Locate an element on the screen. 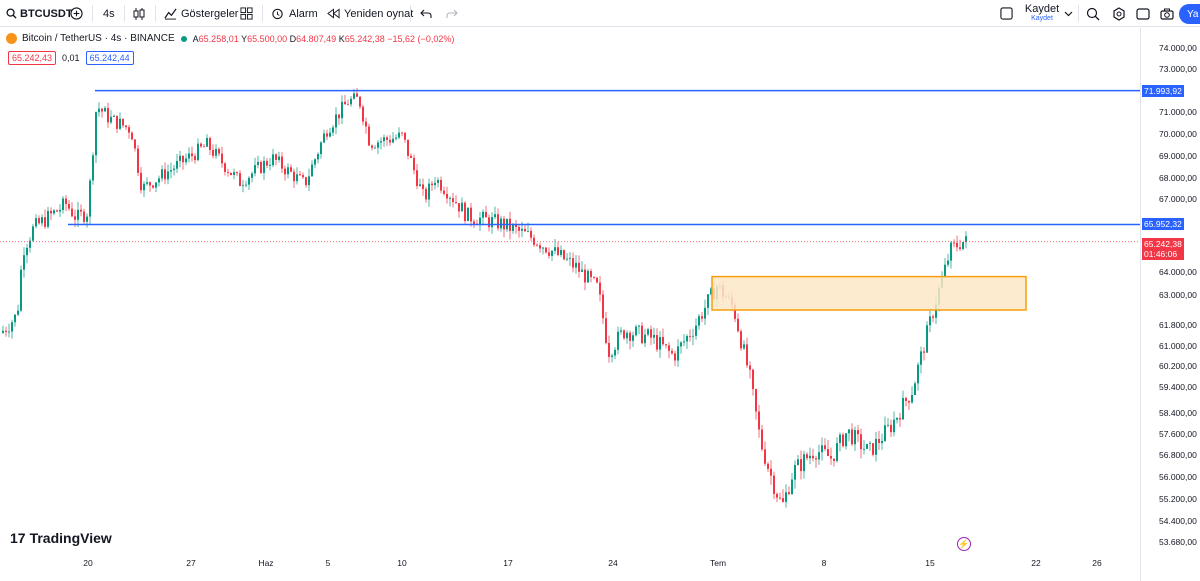 This screenshot has height=581, width=1200. resistance-price-tag: 71.993,92 is located at coordinates (1163, 90).